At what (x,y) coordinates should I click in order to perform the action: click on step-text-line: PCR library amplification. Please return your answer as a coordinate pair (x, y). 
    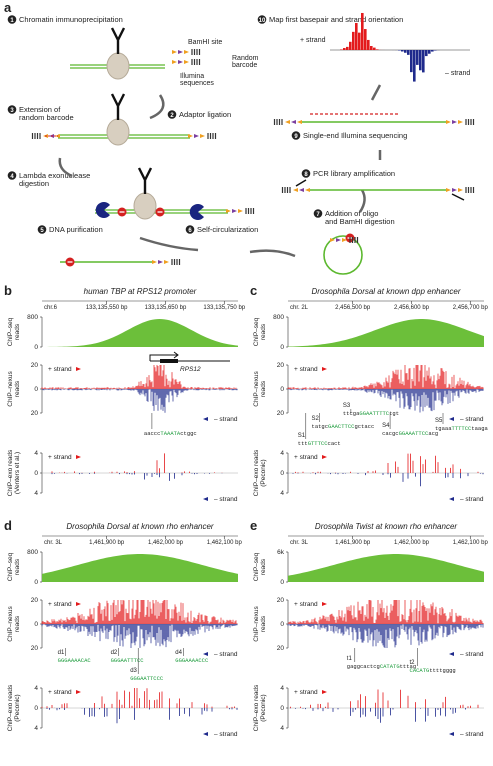
    Looking at the image, I should click on (354, 173).